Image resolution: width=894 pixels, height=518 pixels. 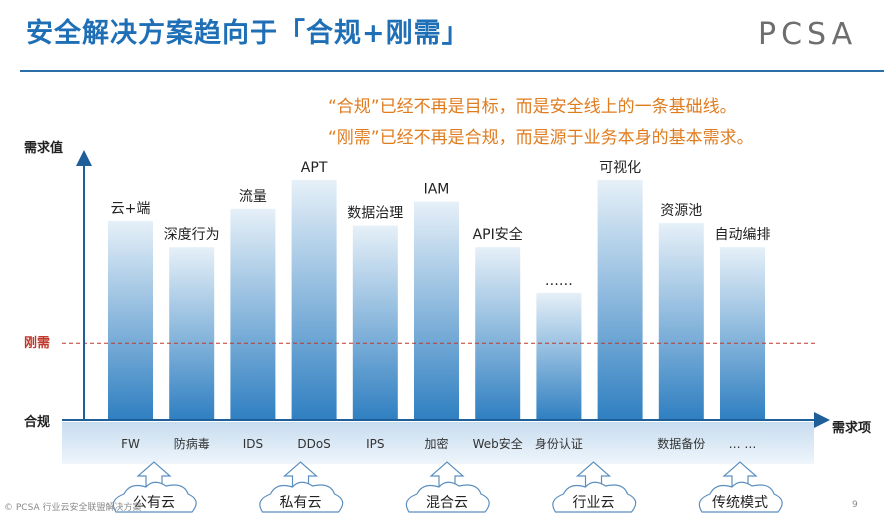 What do you see at coordinates (452, 71) in the screenshot?
I see `title-divider` at bounding box center [452, 71].